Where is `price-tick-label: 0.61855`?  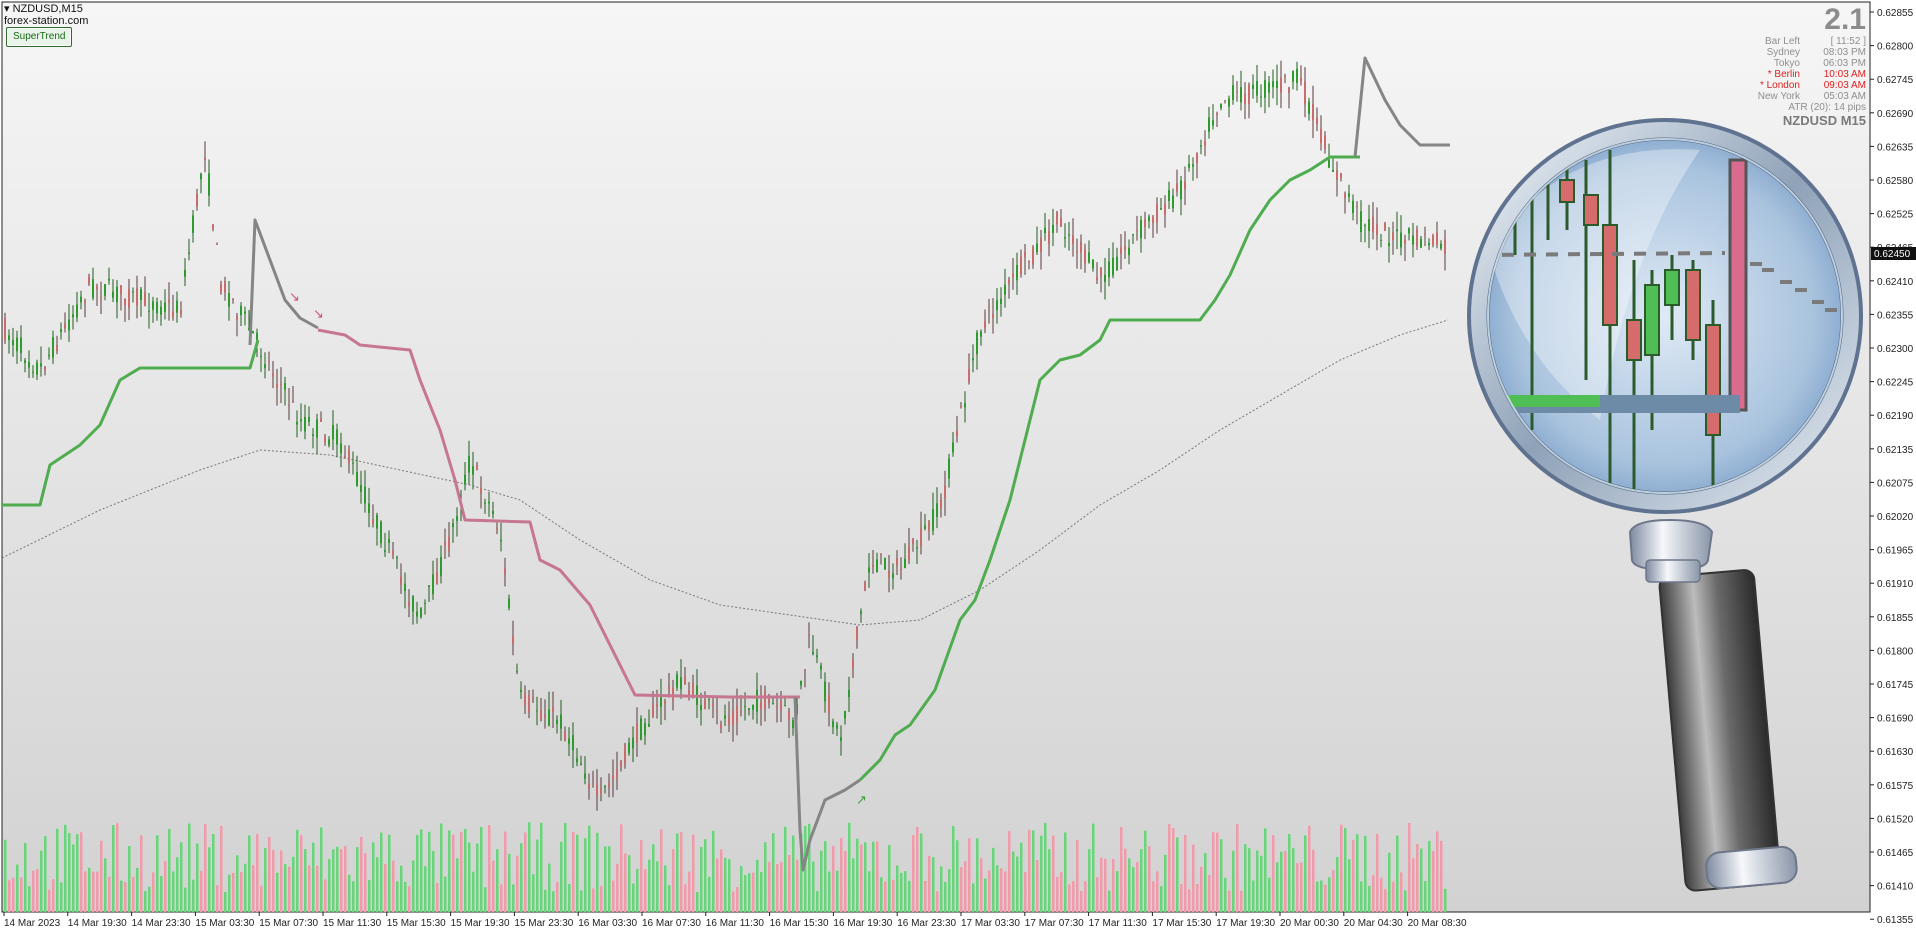
price-tick-label: 0.61855 is located at coordinates (1895, 618).